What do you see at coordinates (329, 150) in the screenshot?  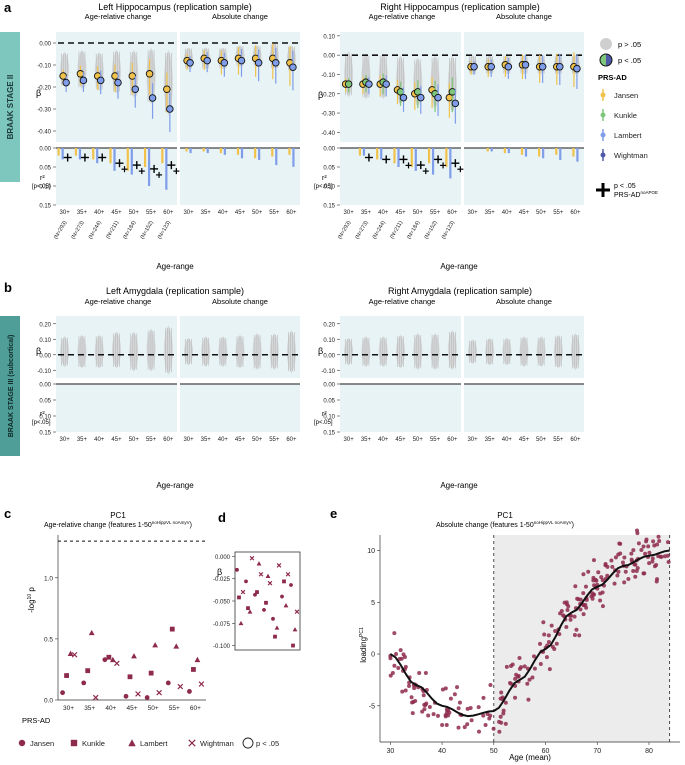 I see `a-right-r2-ytick-label: 0.00` at bounding box center [329, 150].